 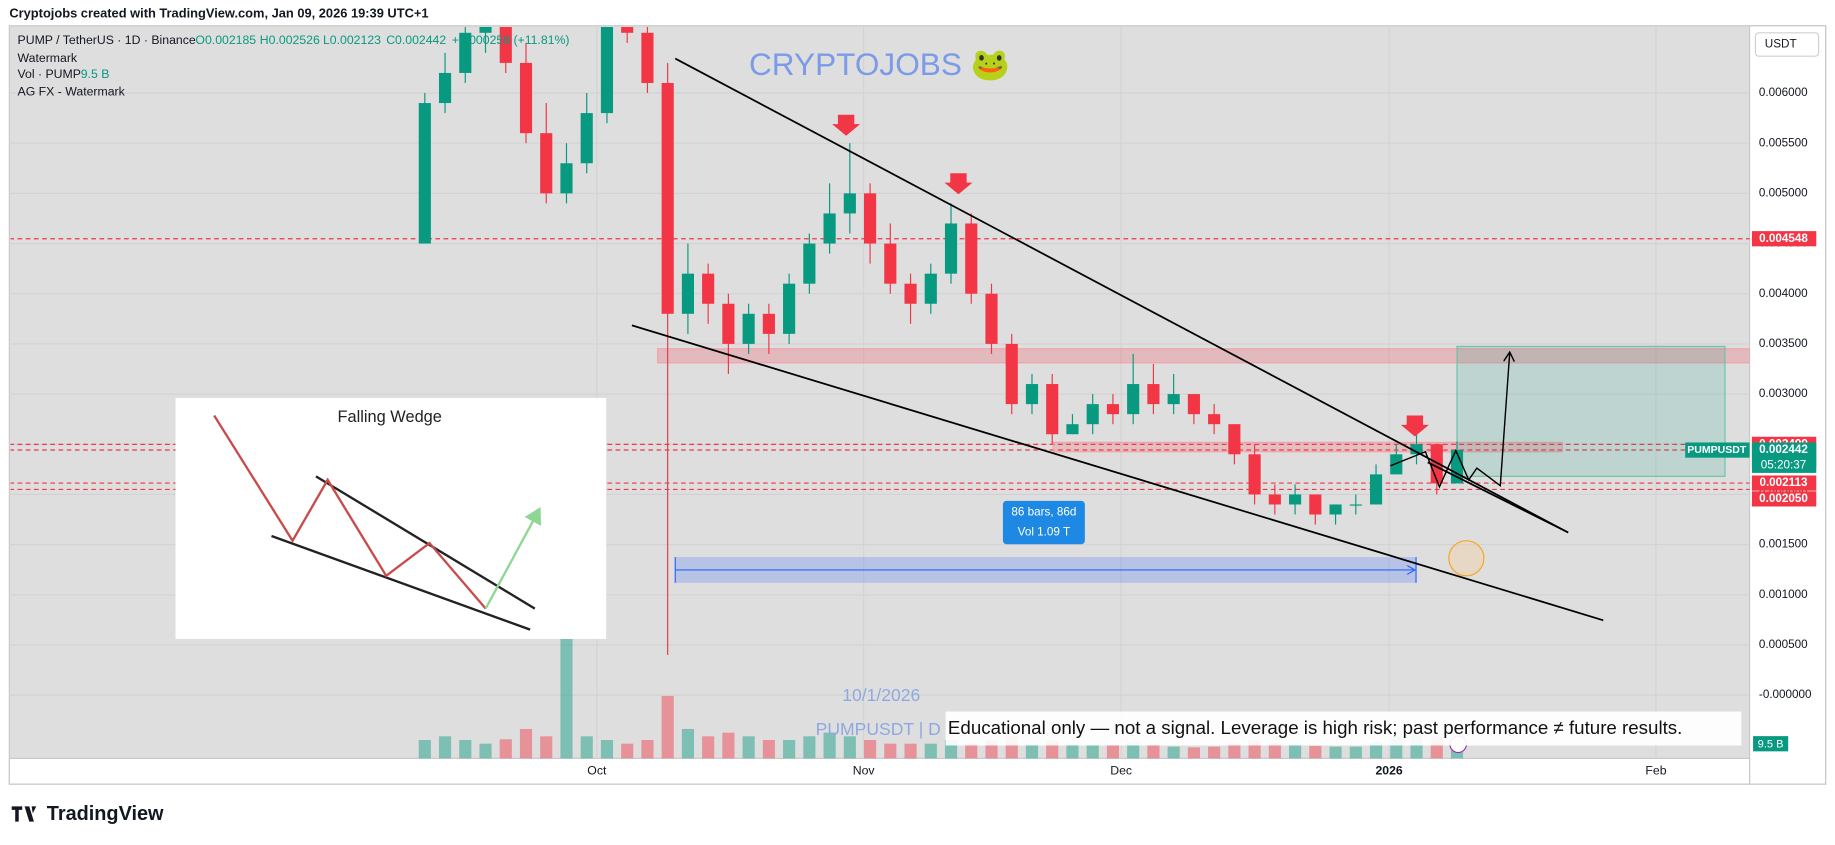 What do you see at coordinates (49, 74) in the screenshot?
I see `indicator: Vol · PUMP` at bounding box center [49, 74].